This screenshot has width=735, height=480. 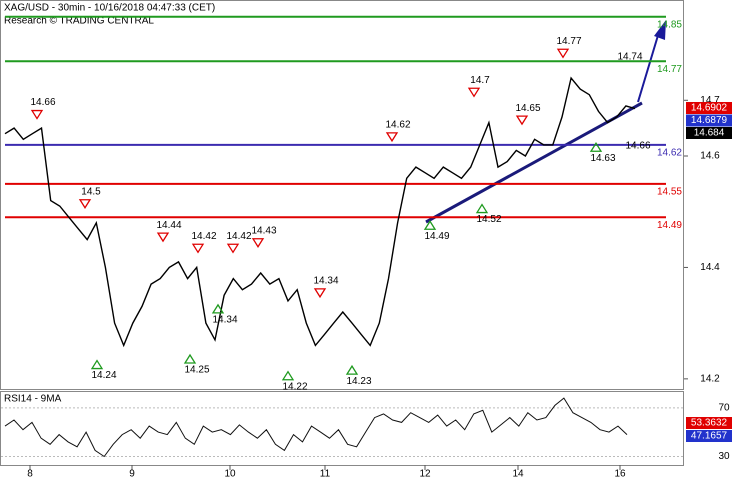 What do you see at coordinates (527, 108) in the screenshot?
I see `high-label: 14.65` at bounding box center [527, 108].